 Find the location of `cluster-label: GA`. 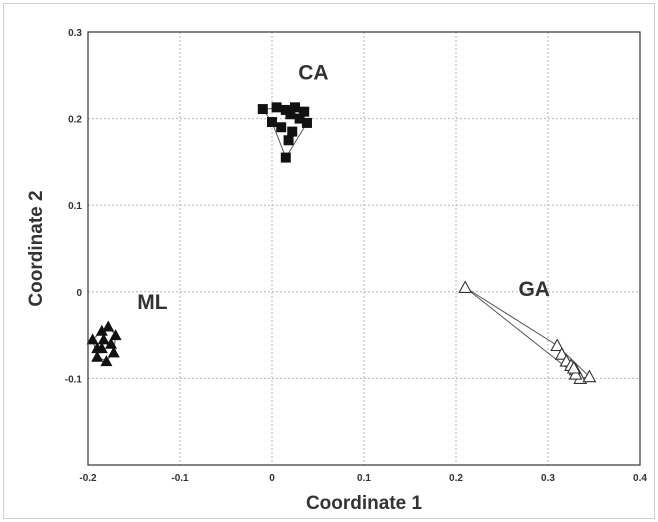

cluster-label: GA is located at coordinates (534, 289).